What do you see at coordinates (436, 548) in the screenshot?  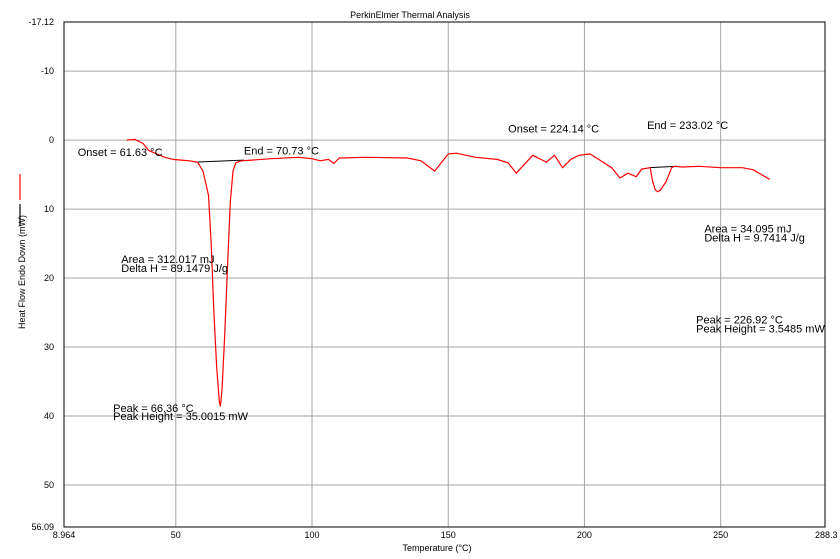 I see `x-axis-label: Temperature (°C)` at bounding box center [436, 548].